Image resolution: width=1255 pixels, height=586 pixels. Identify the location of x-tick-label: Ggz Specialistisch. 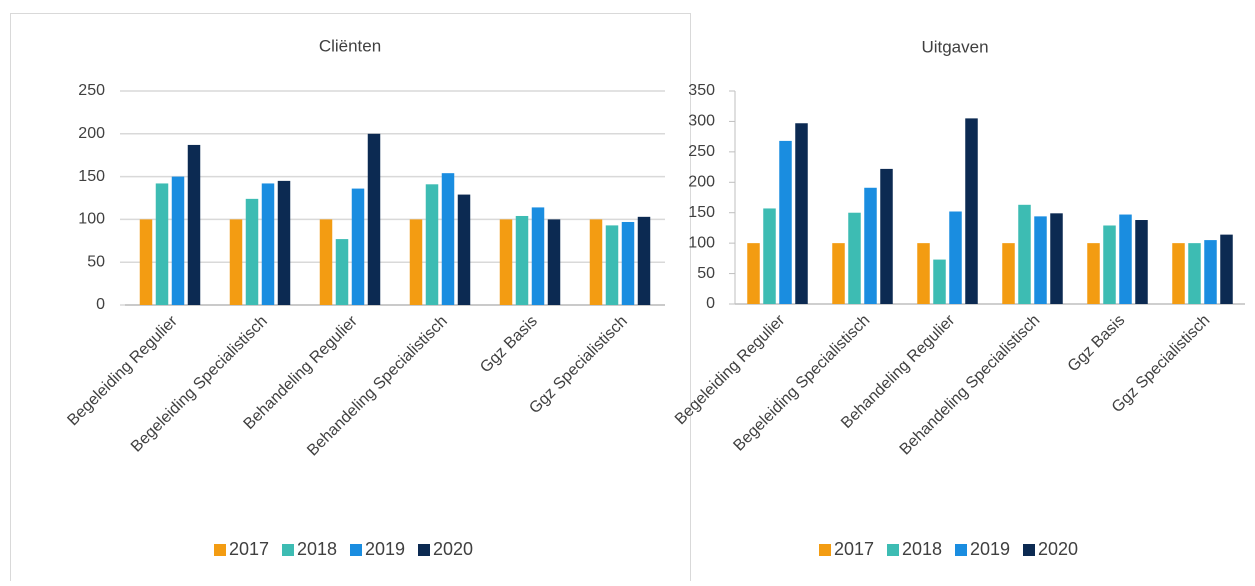
(578, 365).